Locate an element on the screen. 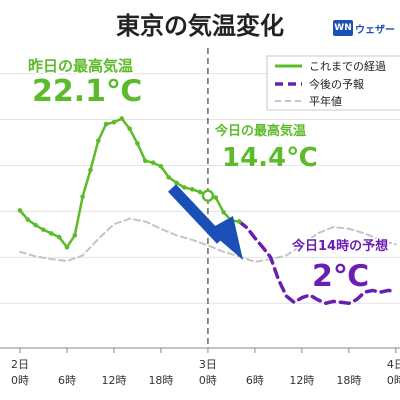  legend: これまでの経過 今後の予報 平年値 is located at coordinates (333, 83).